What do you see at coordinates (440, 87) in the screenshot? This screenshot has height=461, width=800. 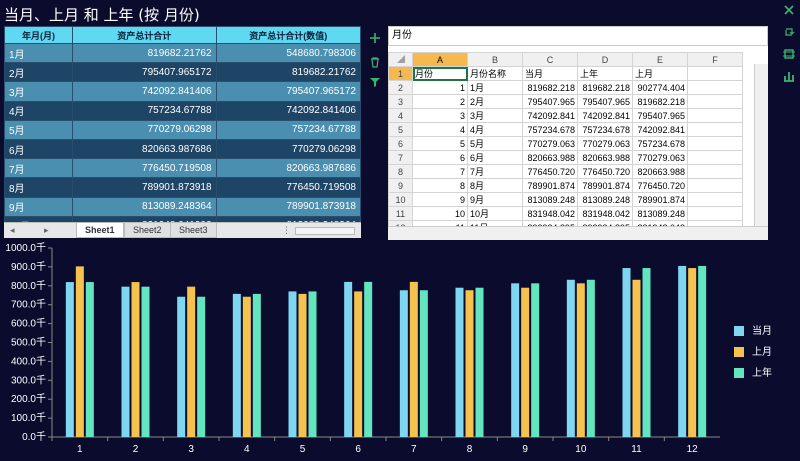 I see `sheet-cell: 1` at bounding box center [440, 87].